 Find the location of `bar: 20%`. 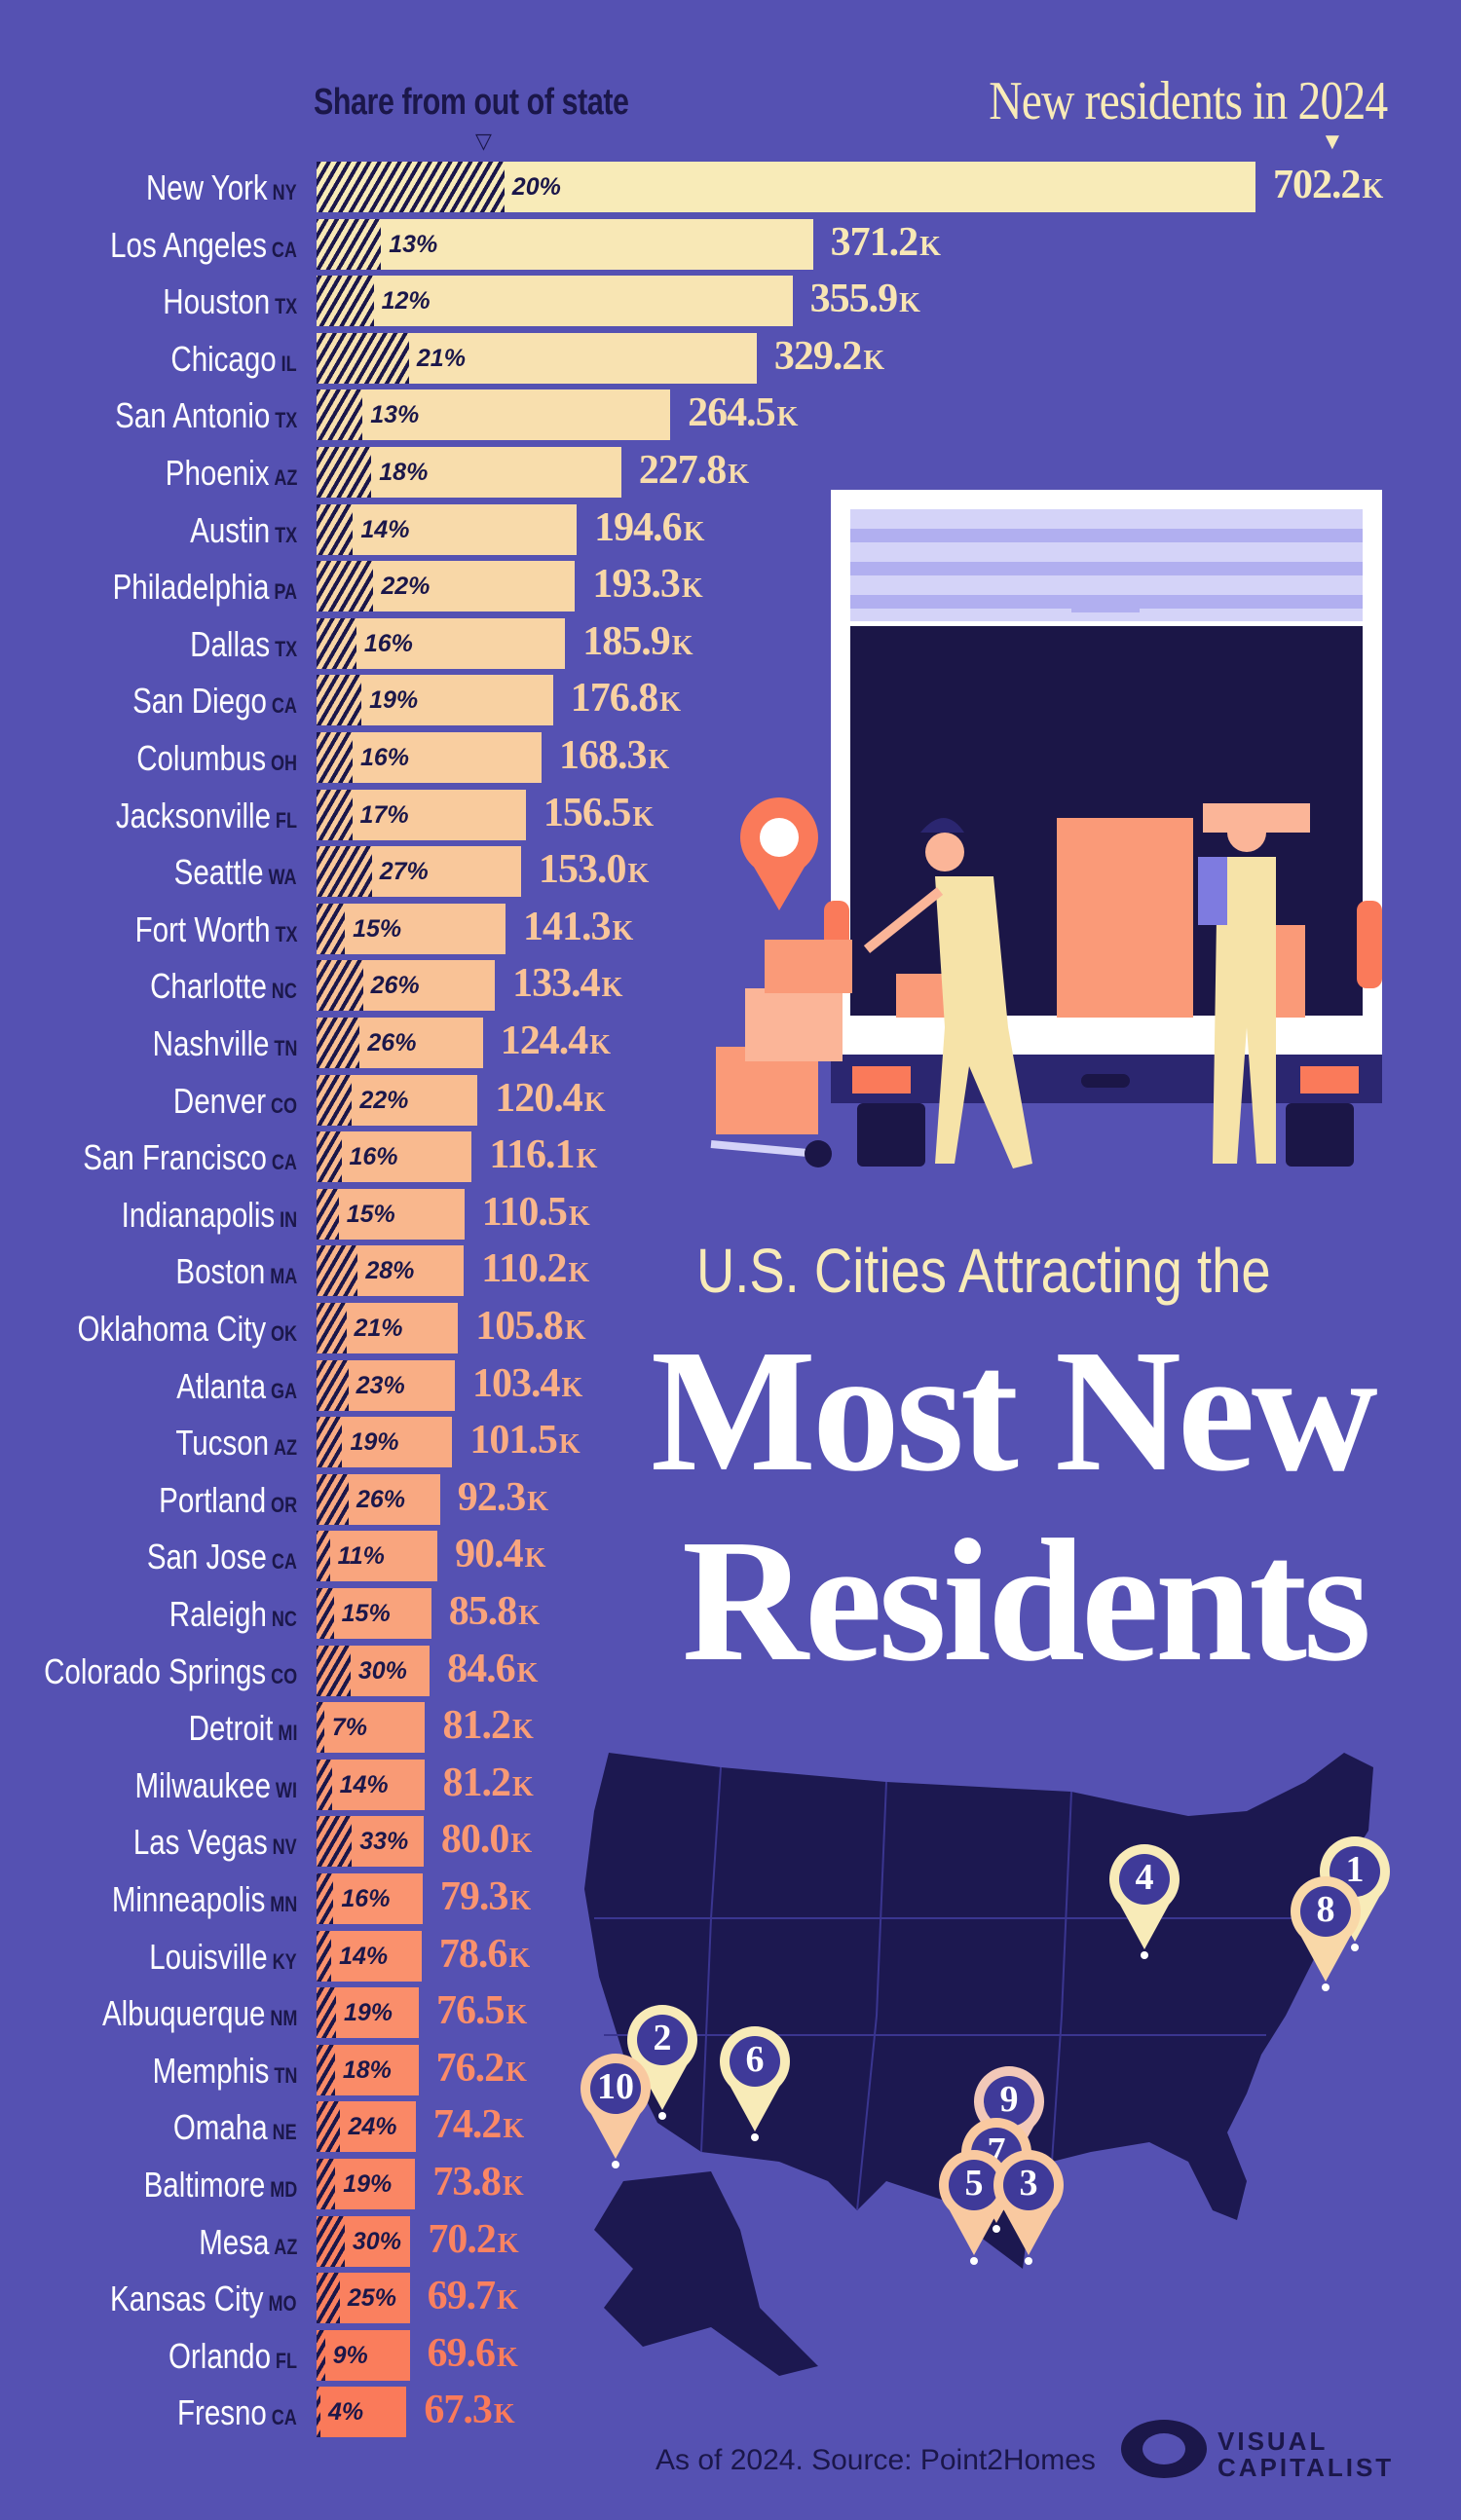

bar: 20% is located at coordinates (786, 187).